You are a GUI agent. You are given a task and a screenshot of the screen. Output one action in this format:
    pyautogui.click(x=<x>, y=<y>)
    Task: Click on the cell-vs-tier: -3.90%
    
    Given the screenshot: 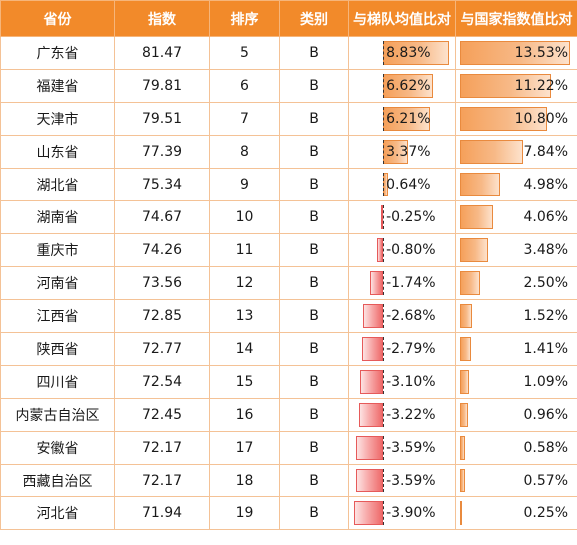 What is the action you would take?
    pyautogui.click(x=402, y=513)
    